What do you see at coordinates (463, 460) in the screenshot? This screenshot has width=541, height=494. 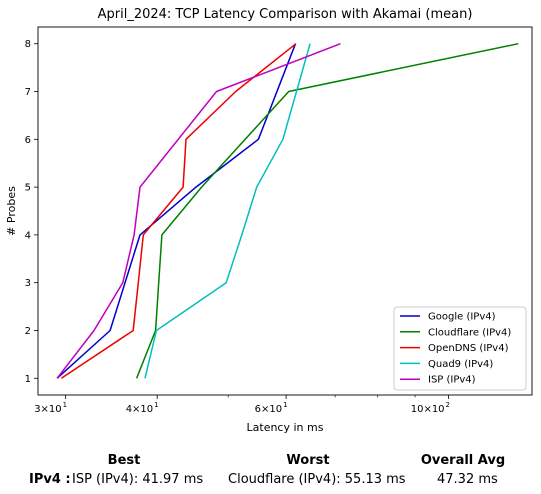 I see `avg-header: Overall Avg` at bounding box center [463, 460].